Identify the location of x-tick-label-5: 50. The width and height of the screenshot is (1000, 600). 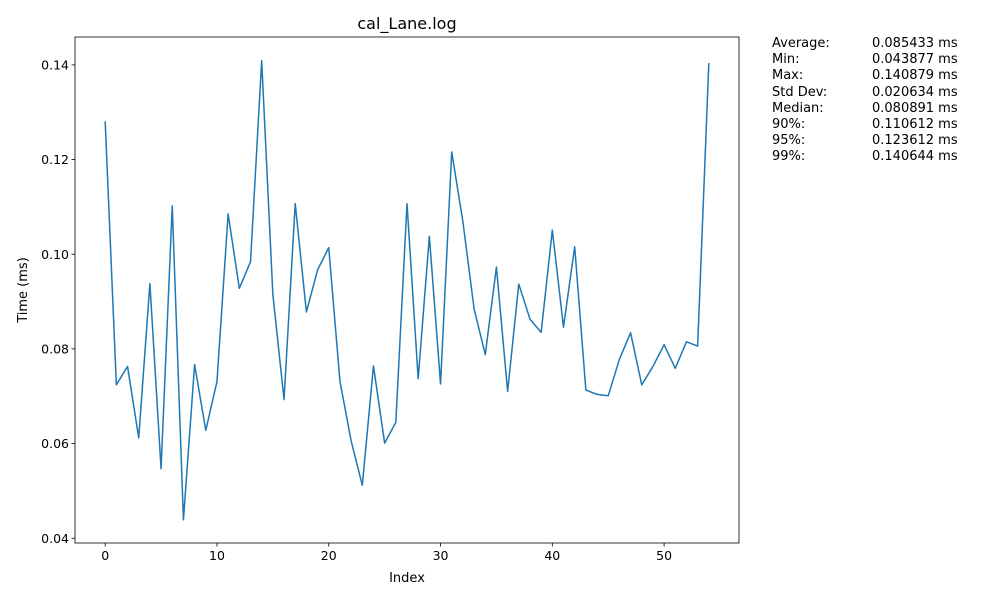
(664, 555).